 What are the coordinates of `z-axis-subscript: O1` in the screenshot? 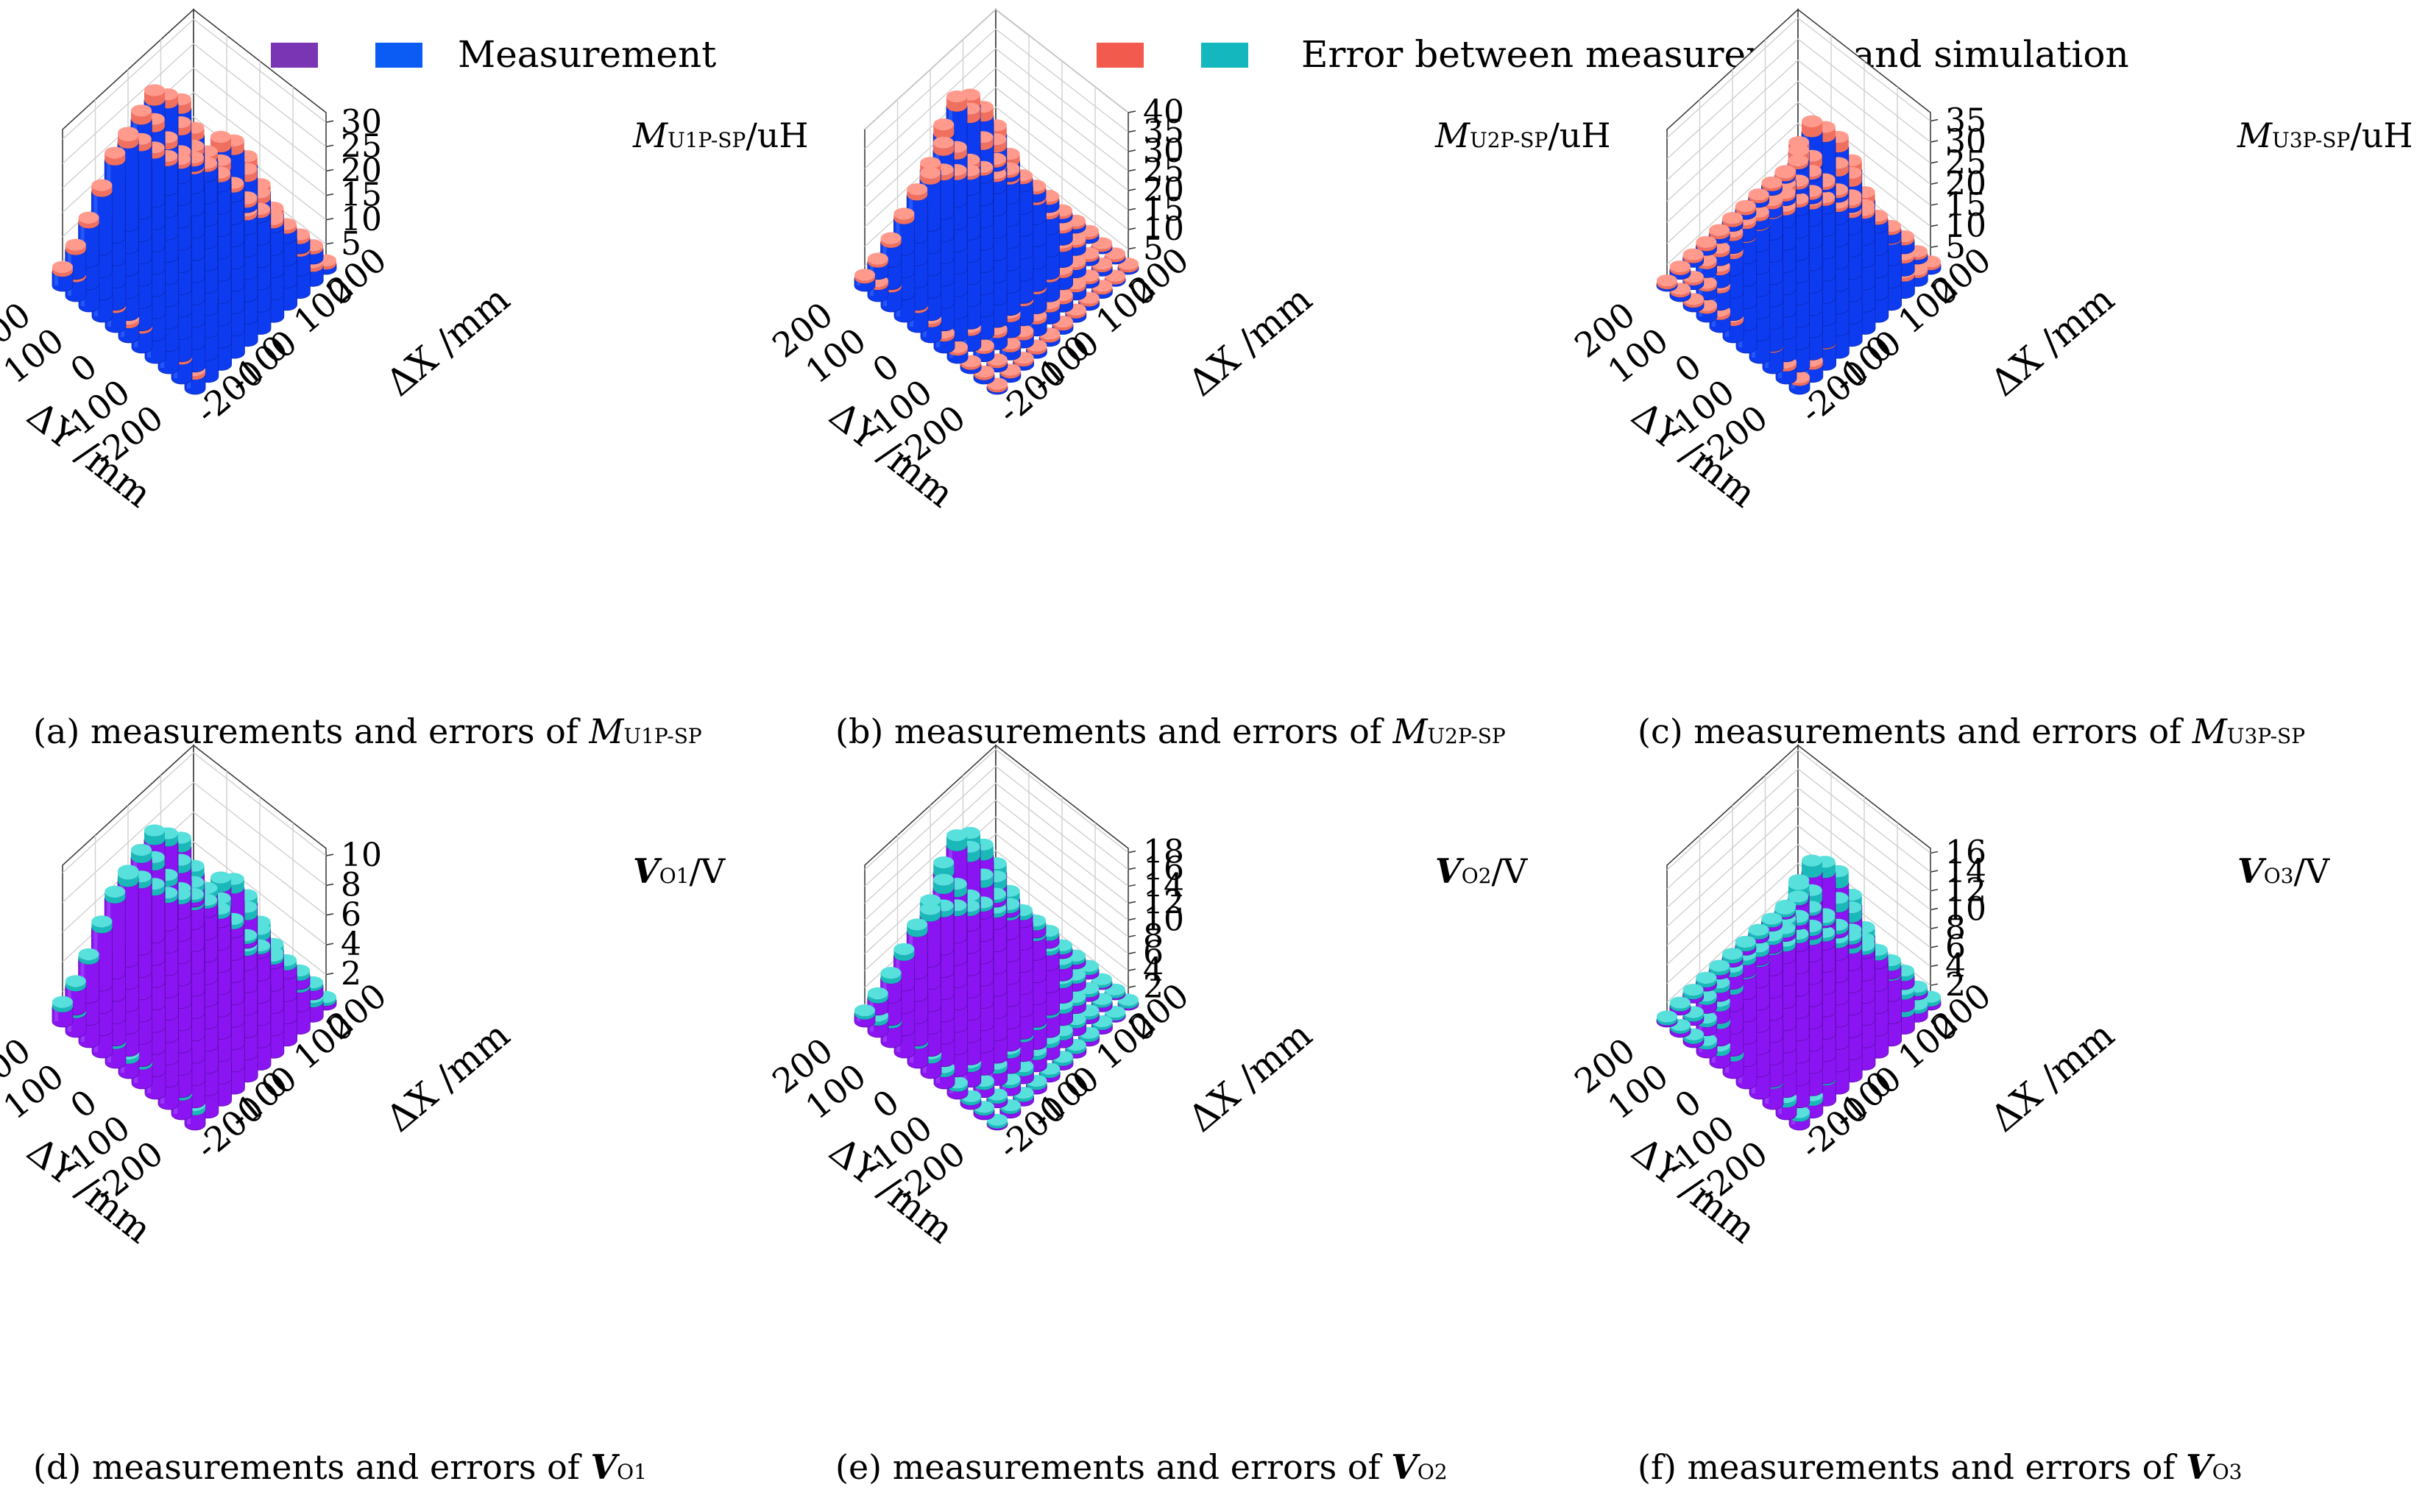 It's located at (674, 876).